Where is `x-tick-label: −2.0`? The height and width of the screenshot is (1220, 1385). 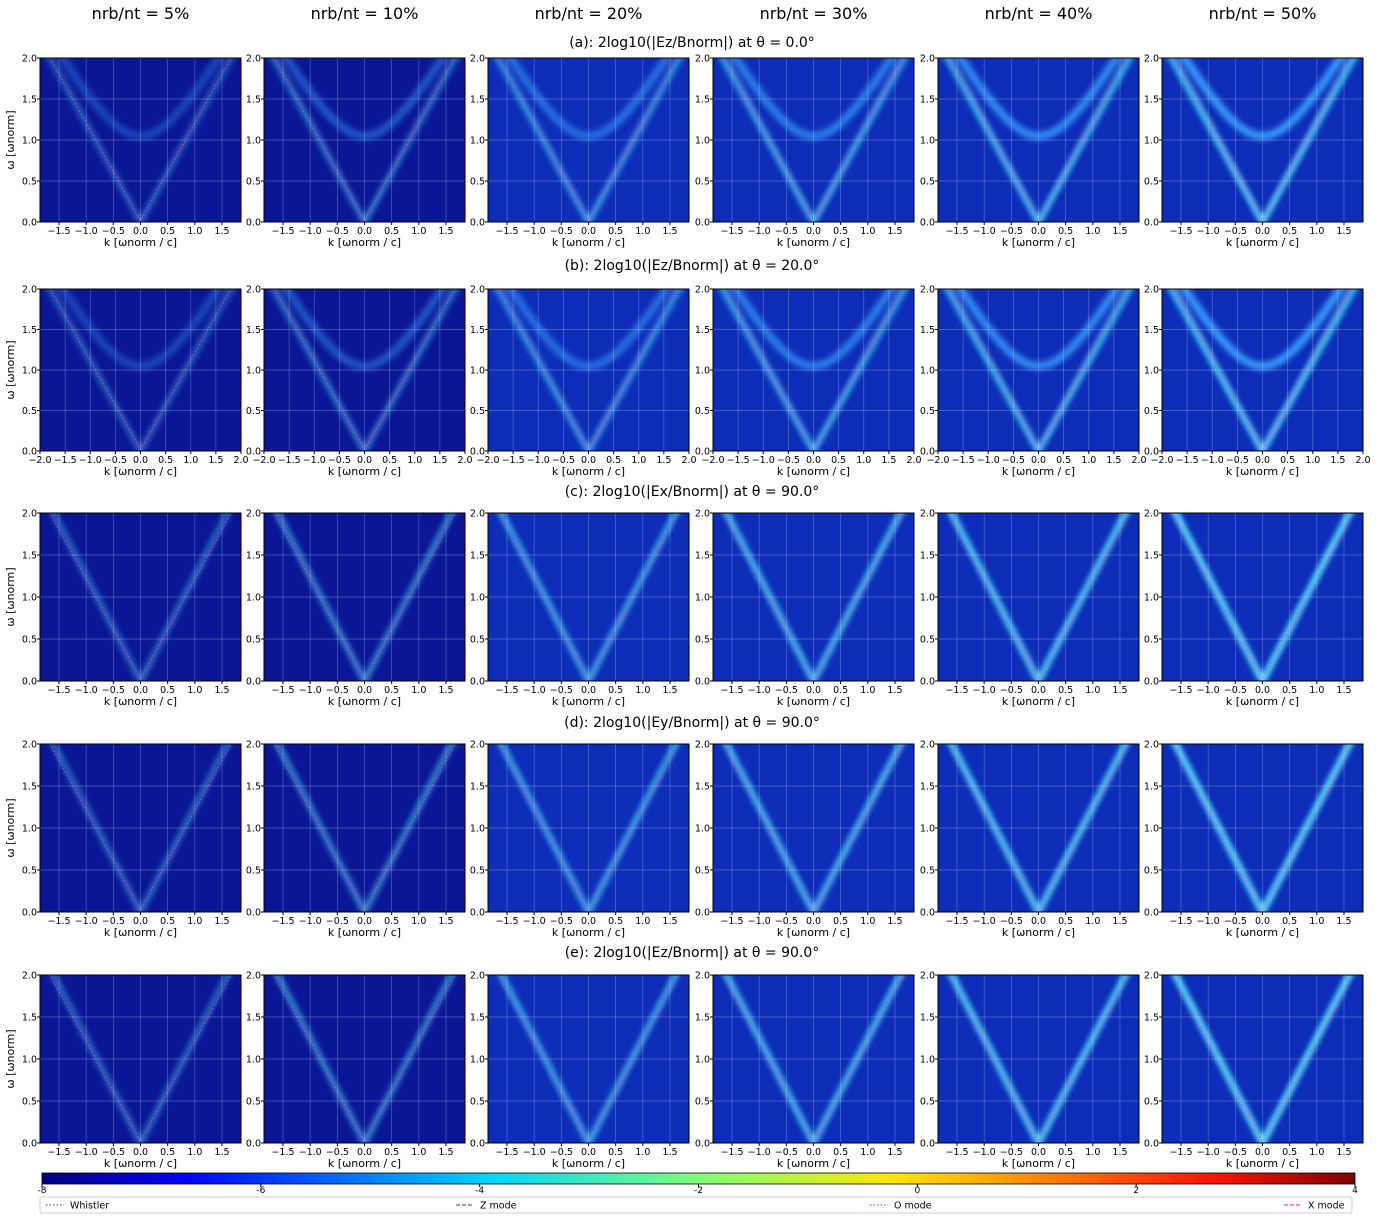 x-tick-label: −2.0 is located at coordinates (937, 460).